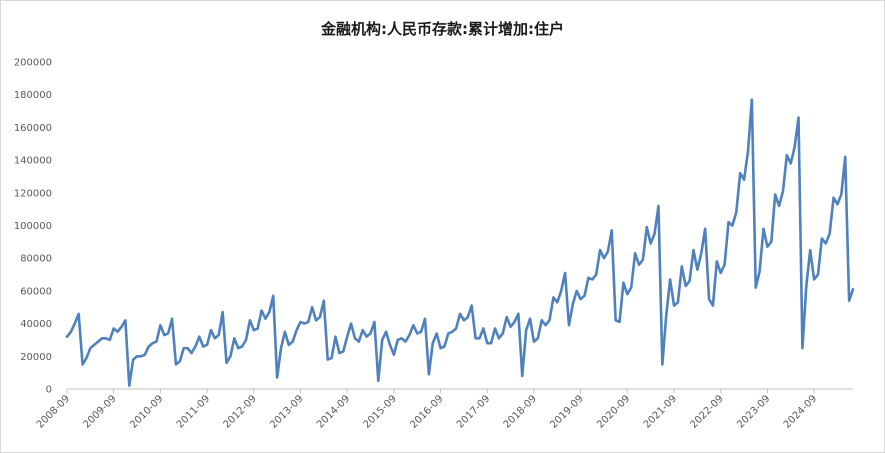 This screenshot has height=453, width=885. Describe the element at coordinates (333, 411) in the screenshot. I see `x-tick-label: 2014-09` at that location.